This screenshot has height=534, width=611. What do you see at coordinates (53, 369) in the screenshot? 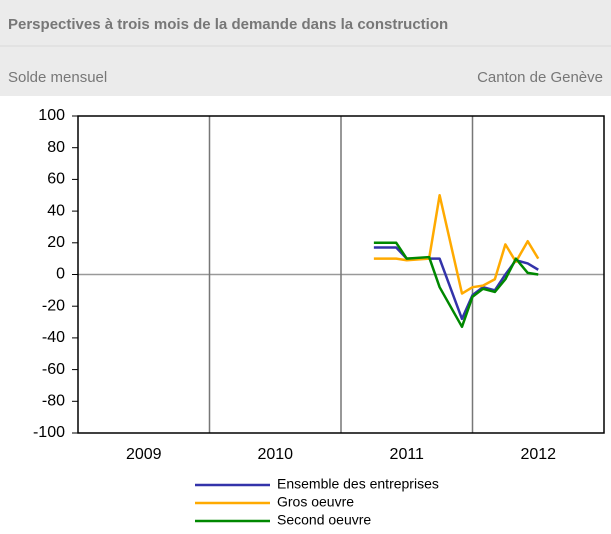
I see `y-tick-label: -60` at bounding box center [53, 369].